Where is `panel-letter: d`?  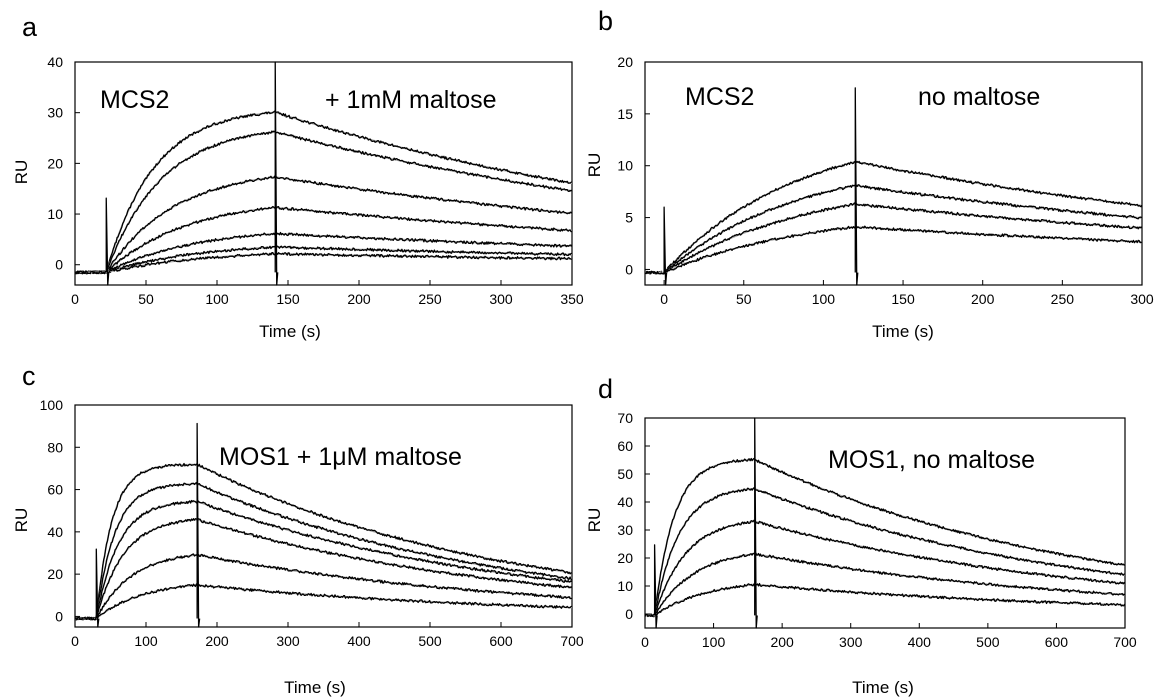
panel-letter: d is located at coordinates (605, 389).